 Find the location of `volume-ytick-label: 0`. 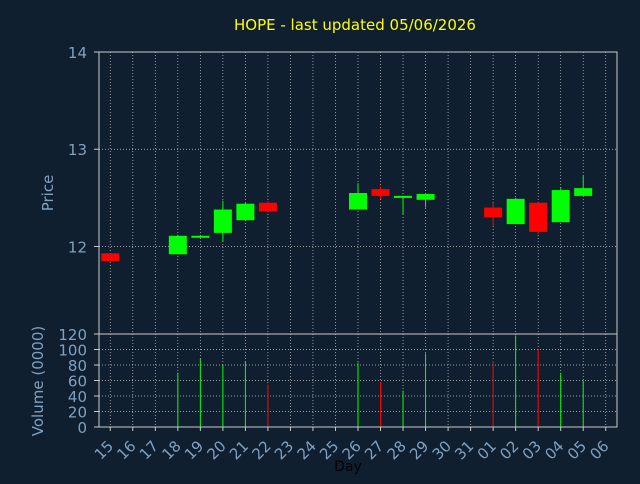

volume-ytick-label: 0 is located at coordinates (82, 428).